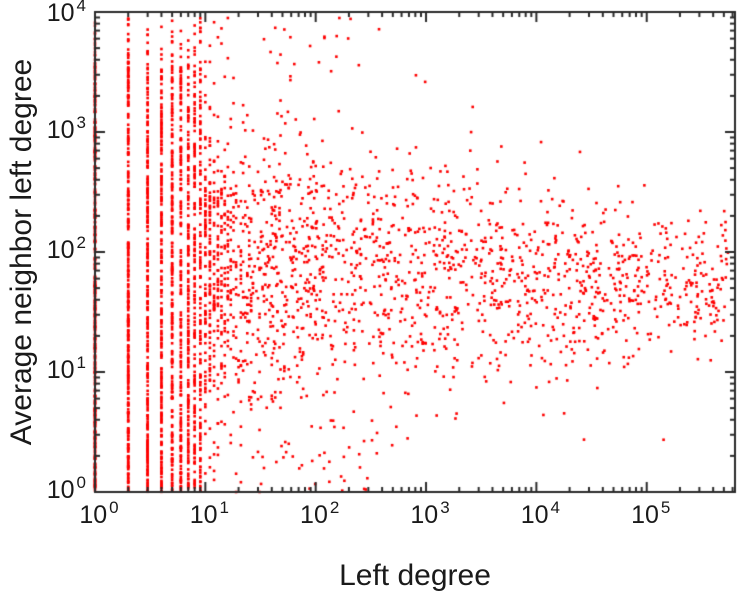  I want to click on x-axis-title: Left degree, so click(415, 575).